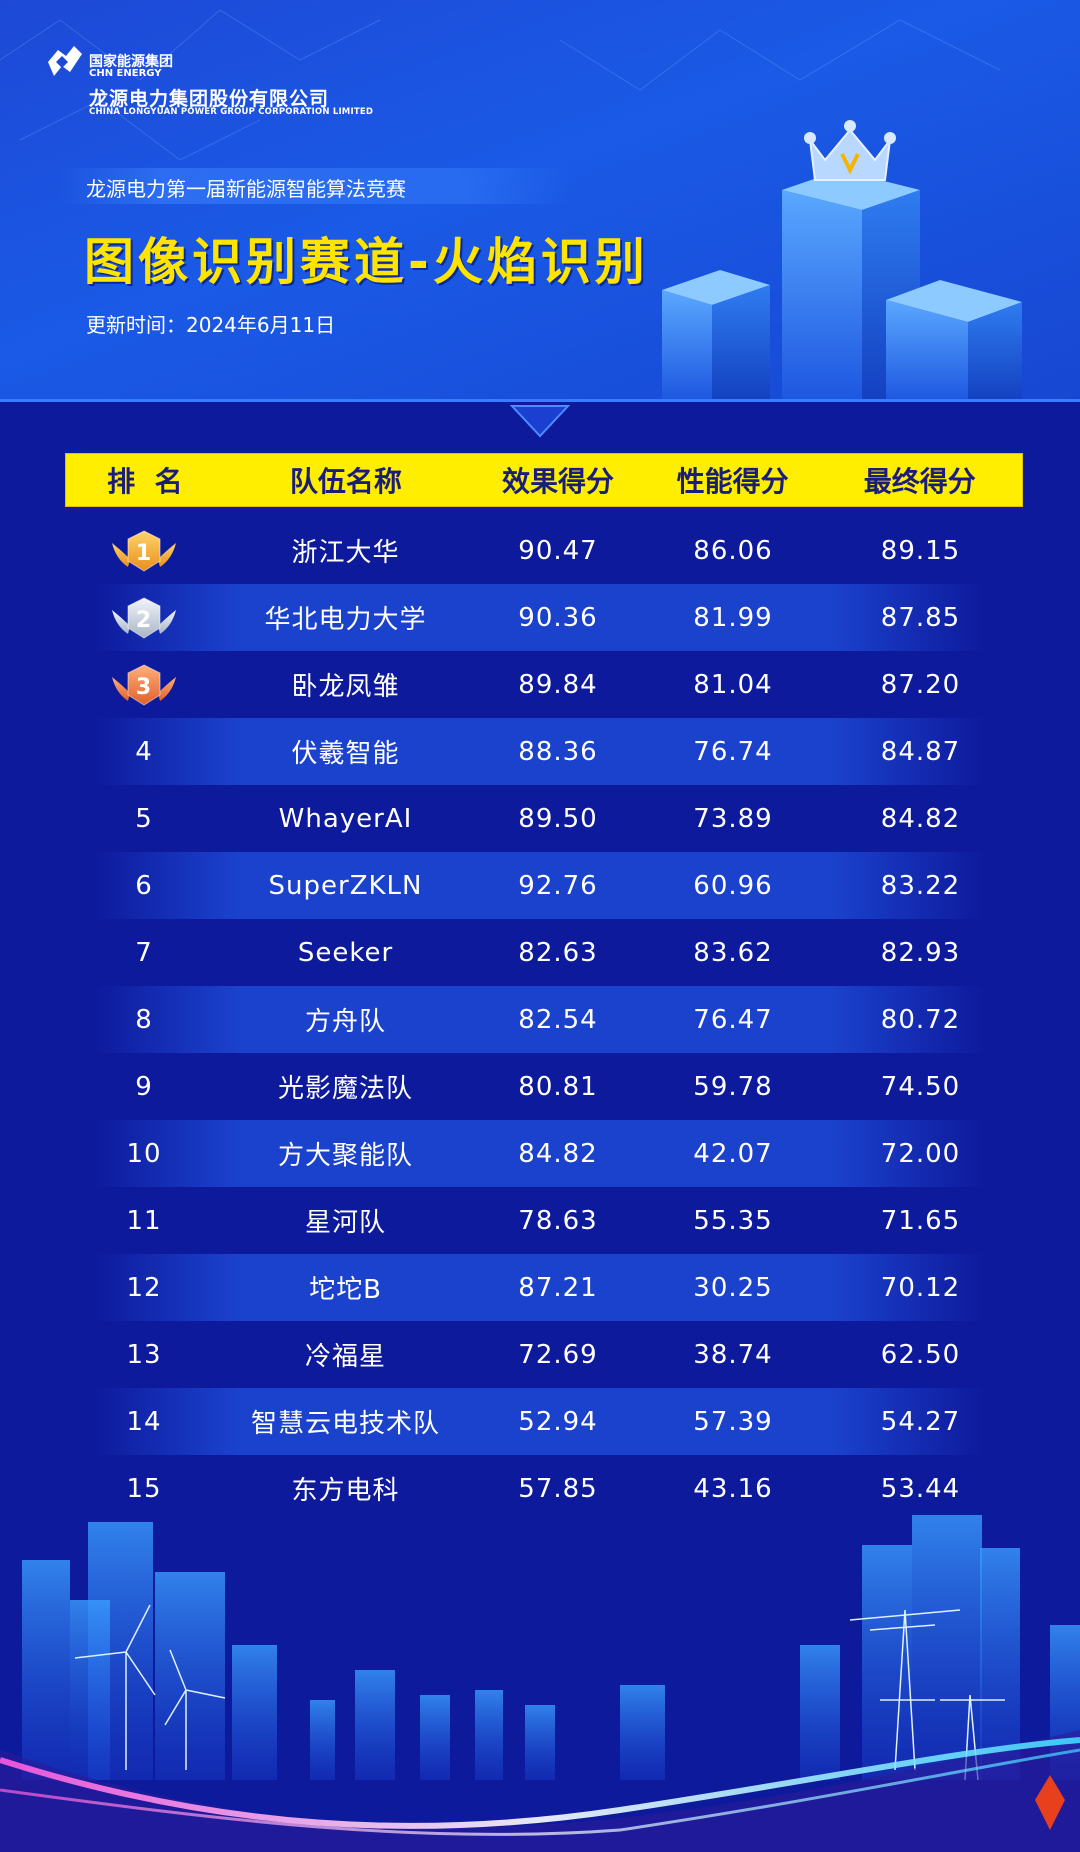  What do you see at coordinates (345, 1089) in the screenshot?
I see `team-name: 光影魔法队` at bounding box center [345, 1089].